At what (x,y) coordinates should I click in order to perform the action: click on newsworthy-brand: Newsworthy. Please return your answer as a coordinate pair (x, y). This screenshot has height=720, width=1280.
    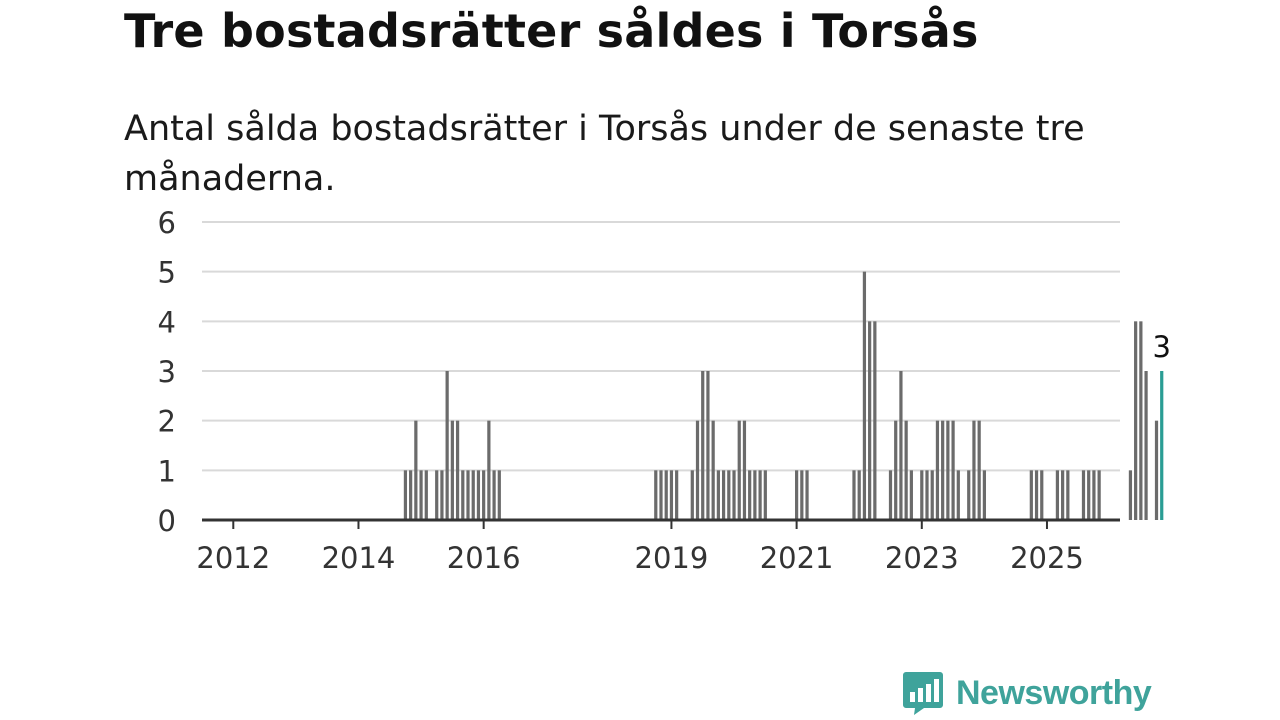
    Looking at the image, I should click on (1027, 693).